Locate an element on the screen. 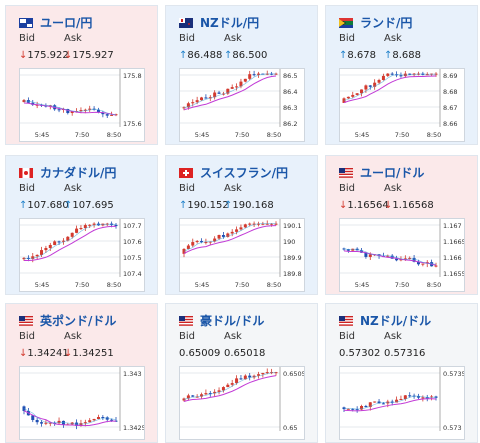  y-tick-label: 0.573 is located at coordinates (452, 428).